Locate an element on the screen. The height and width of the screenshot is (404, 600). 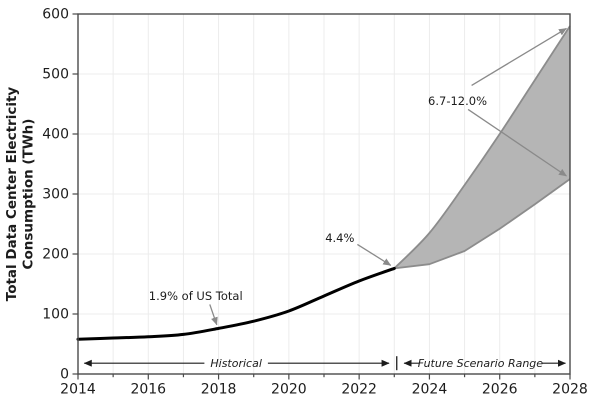
x-tick-label: 2020 is located at coordinates (289, 390).